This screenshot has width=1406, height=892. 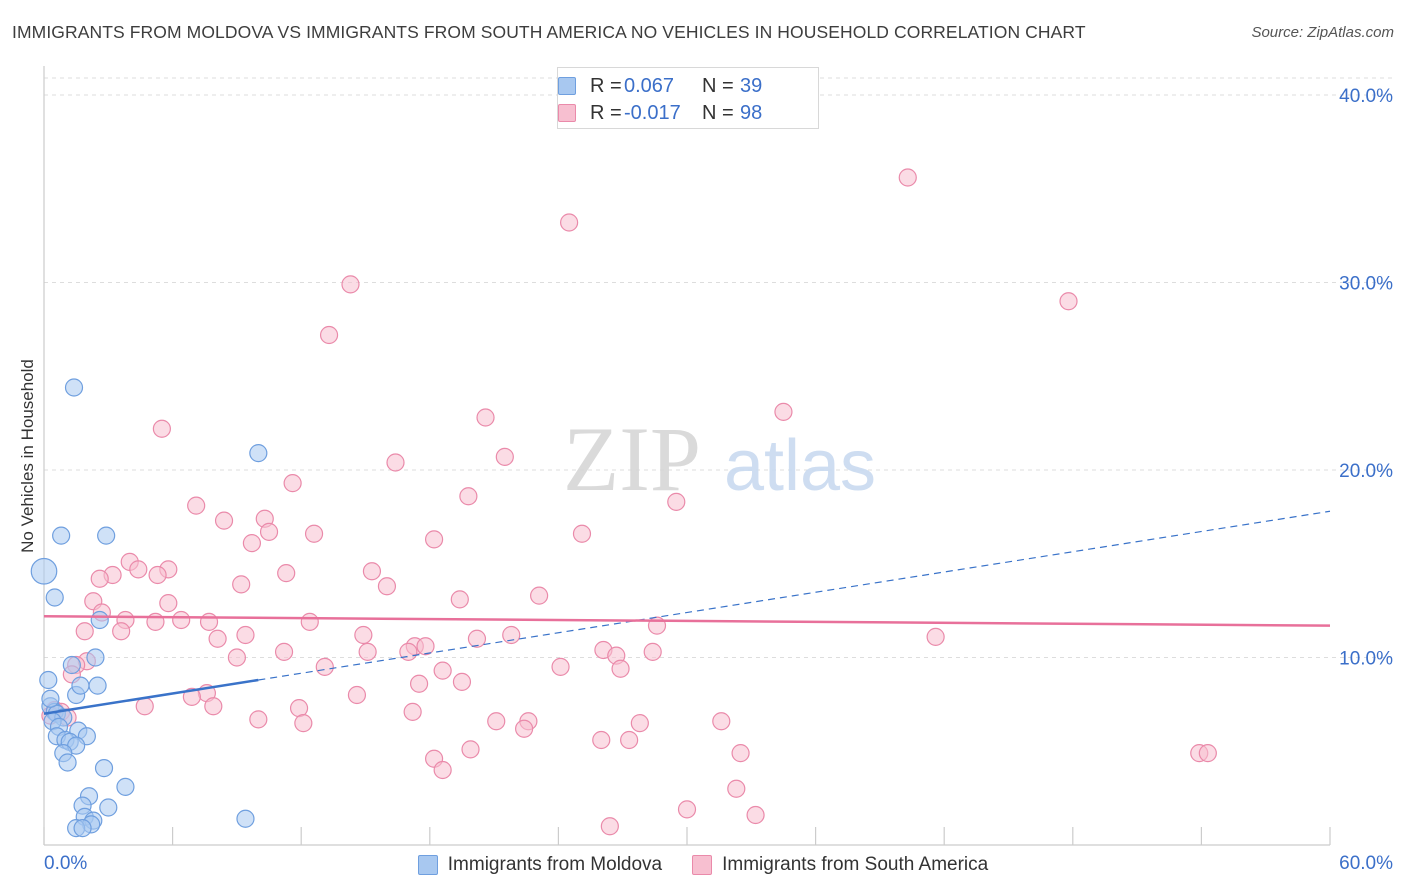 I want to click on legend-item-south-america: Immigrants from South America, so click(x=840, y=865).